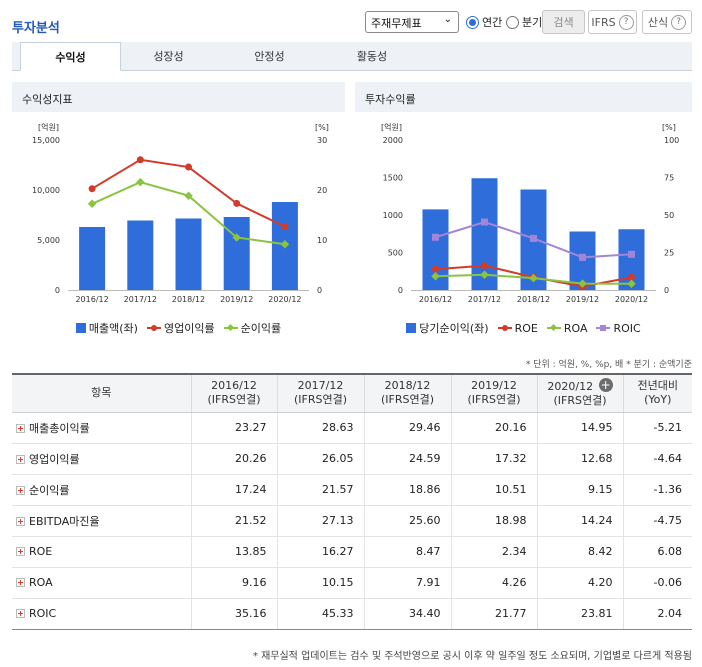  I want to click on panel-title-investment-return: 투자수익률, so click(523, 97).